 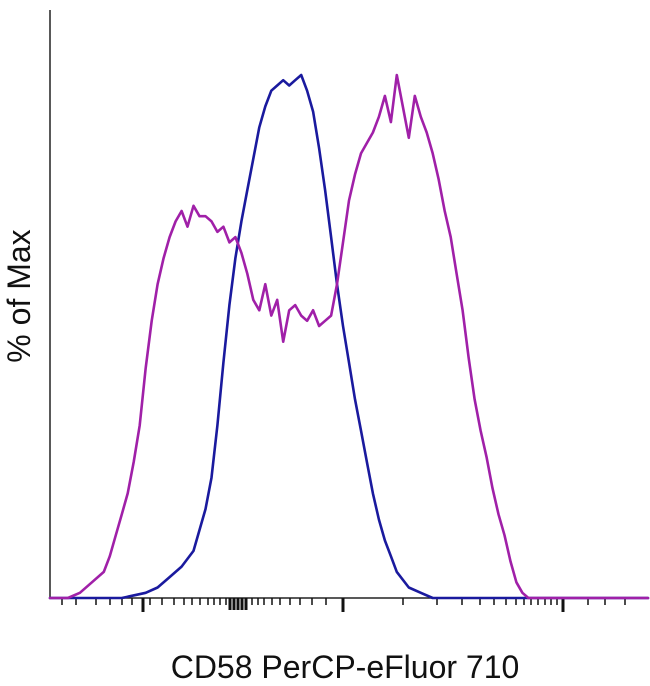 What do you see at coordinates (343, 605) in the screenshot?
I see `x-axis-ticks` at bounding box center [343, 605].